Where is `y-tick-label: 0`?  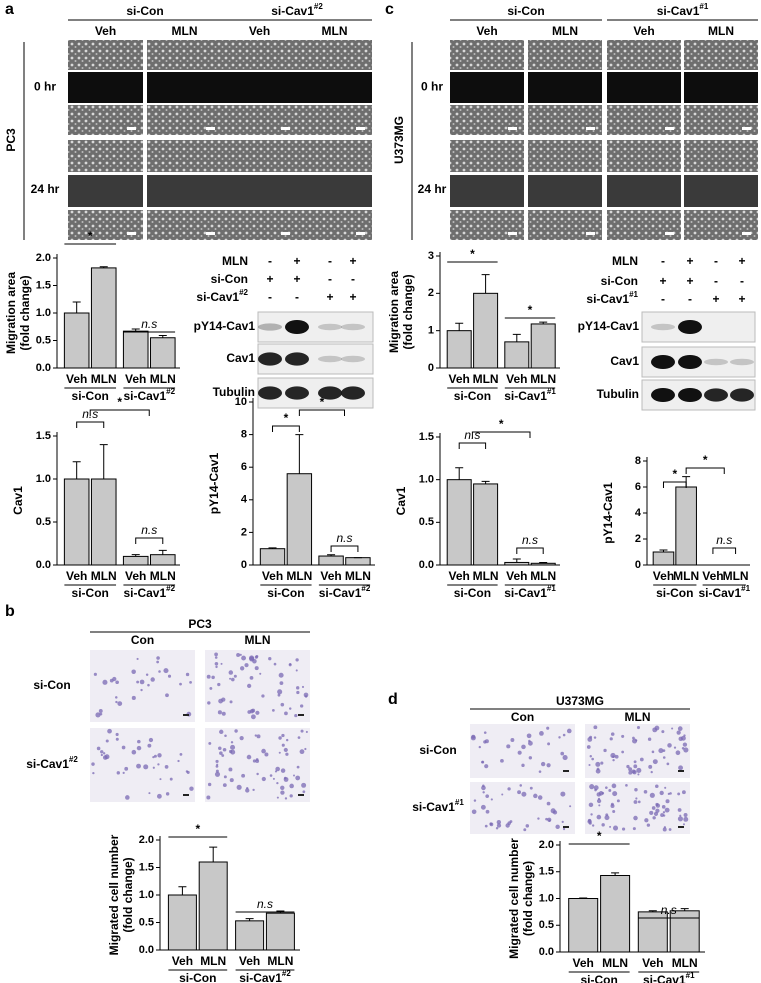 y-tick-label: 0 is located at coordinates (431, 368).